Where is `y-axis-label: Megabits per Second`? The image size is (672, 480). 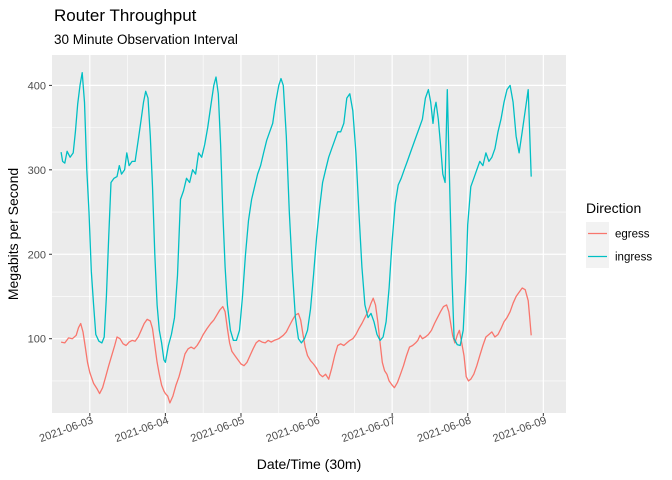
y-axis-label: Megabits per Second is located at coordinates (13, 234).